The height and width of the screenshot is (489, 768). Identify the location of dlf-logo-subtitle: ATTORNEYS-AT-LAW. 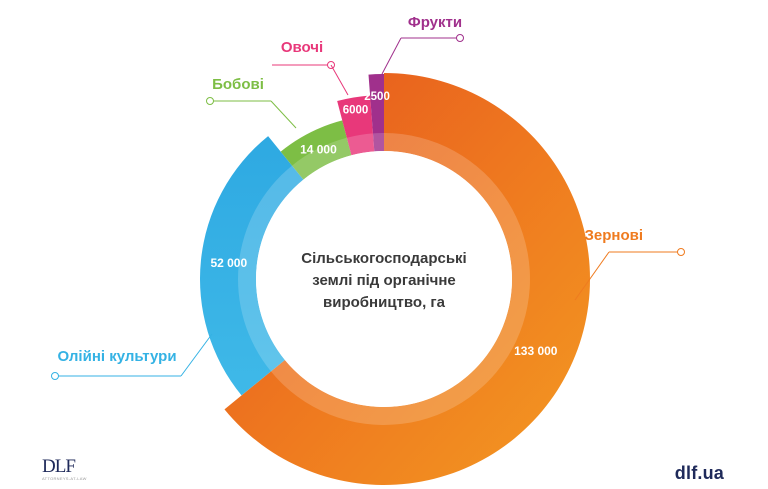
(64, 478).